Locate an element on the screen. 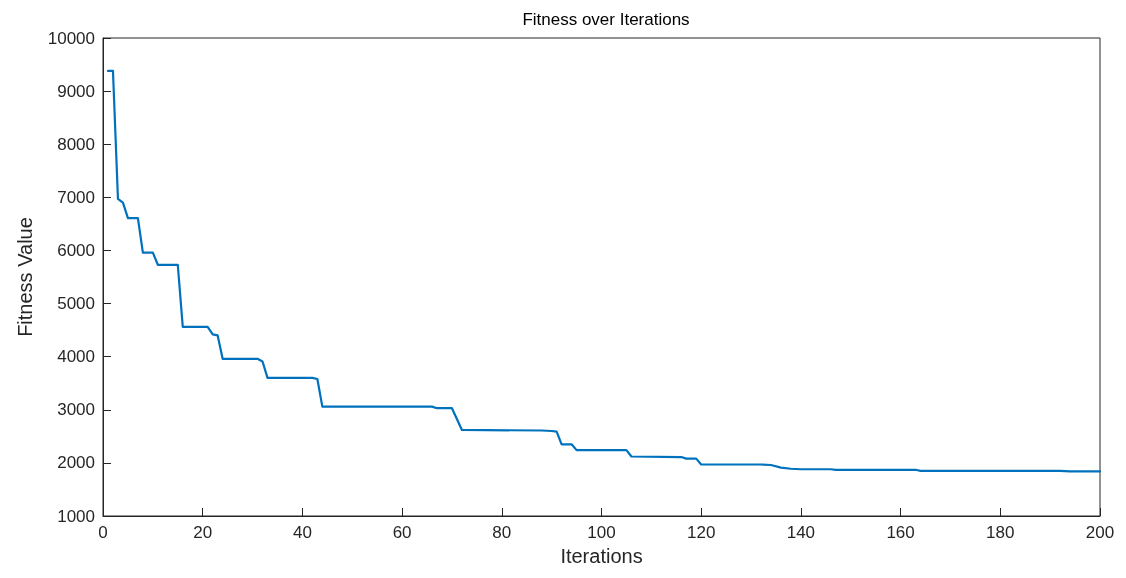  x-tick-label: 140 is located at coordinates (801, 532).